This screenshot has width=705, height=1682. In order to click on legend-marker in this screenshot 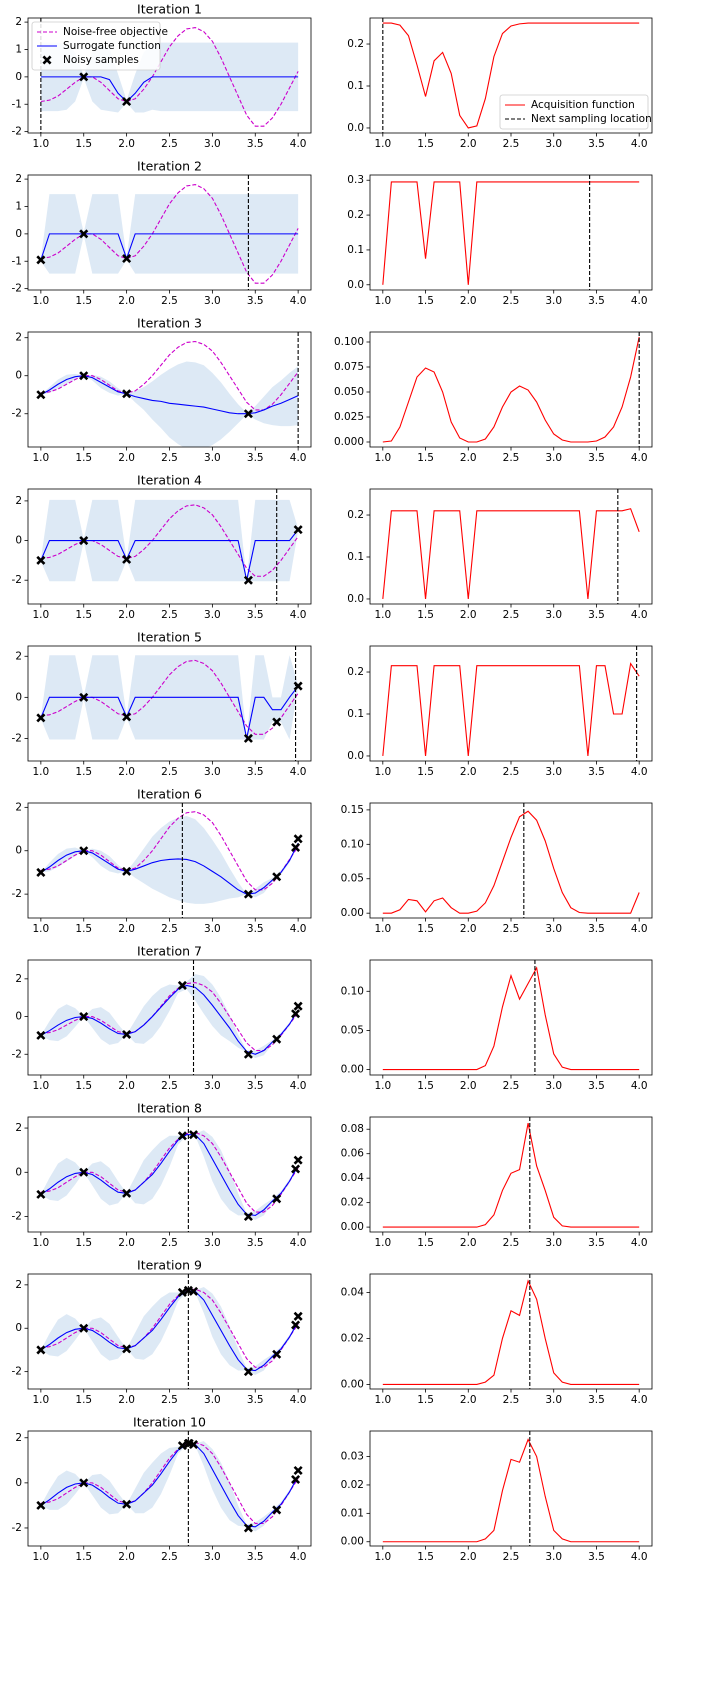, I will do `click(47, 60)`.